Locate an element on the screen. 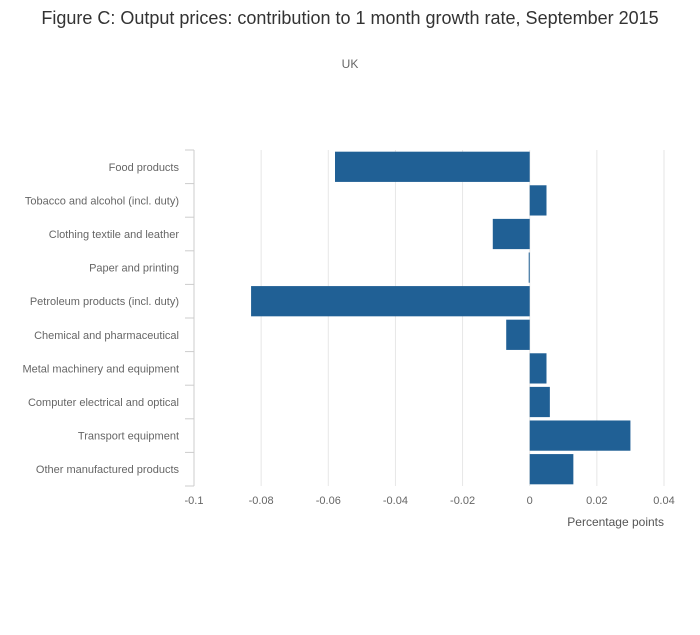 The height and width of the screenshot is (635, 700). x-axis: -0.1 -0.08 -0.06 -0.04 -0.02 0 0.02 0.04 is located at coordinates (430, 501).